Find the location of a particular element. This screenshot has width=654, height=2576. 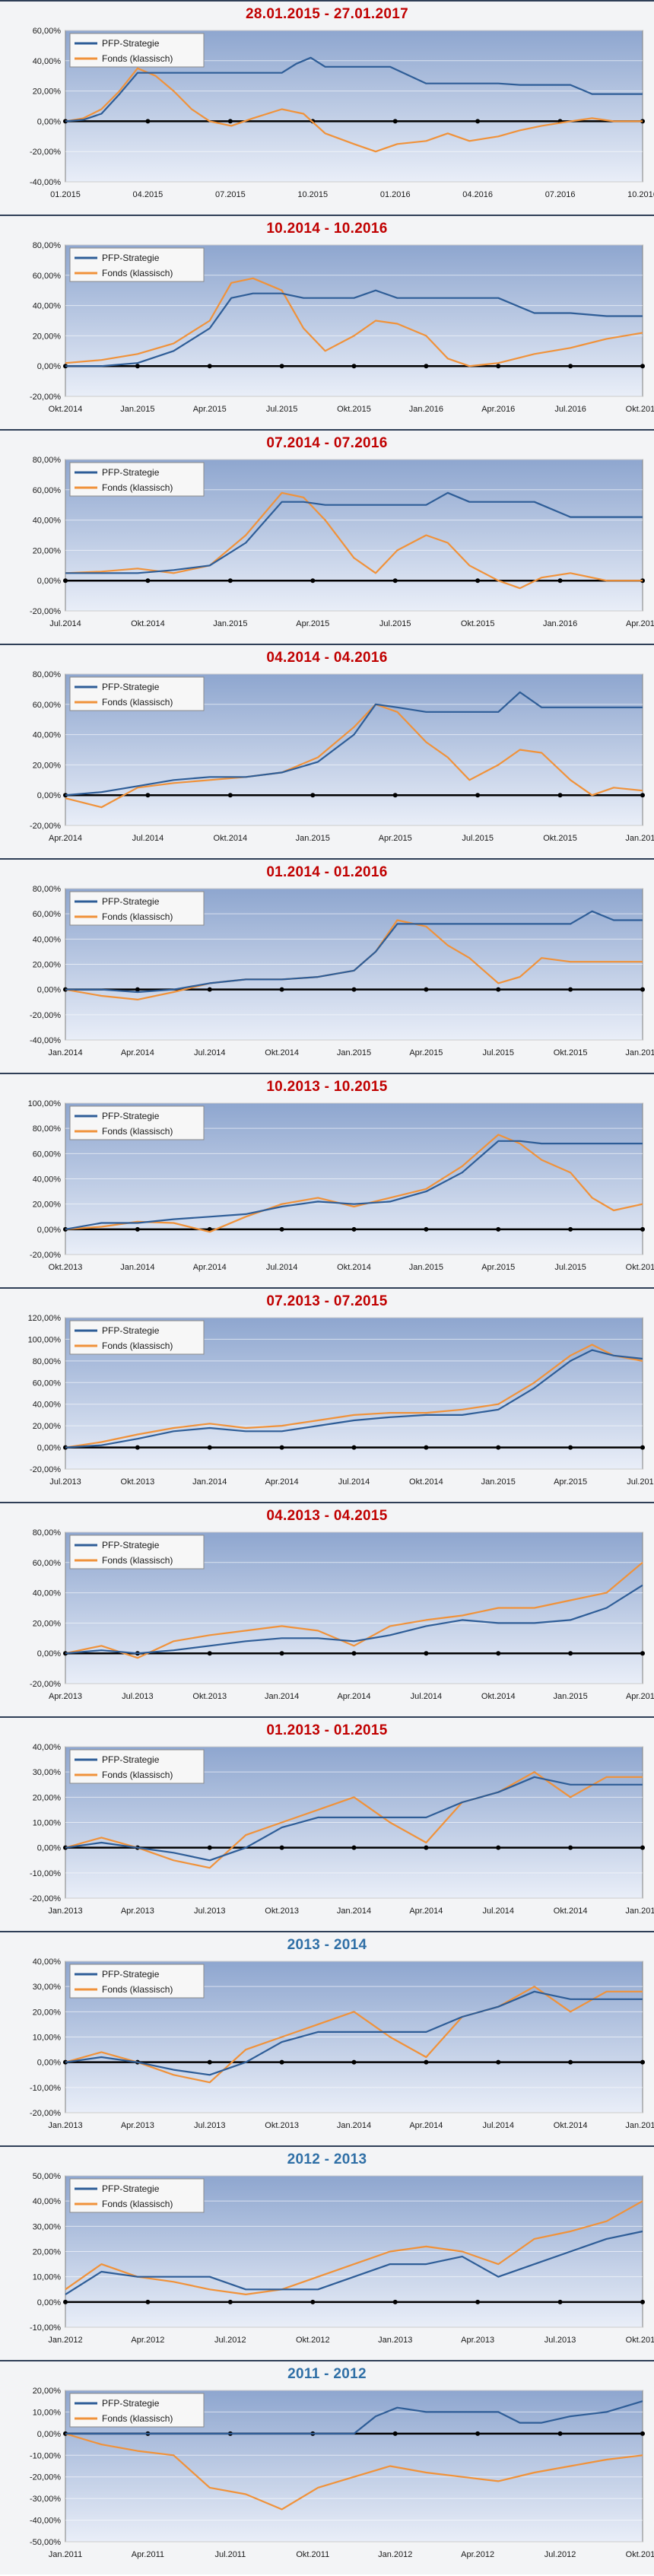

x-tick-label: Jan.2011 is located at coordinates (65, 2555).